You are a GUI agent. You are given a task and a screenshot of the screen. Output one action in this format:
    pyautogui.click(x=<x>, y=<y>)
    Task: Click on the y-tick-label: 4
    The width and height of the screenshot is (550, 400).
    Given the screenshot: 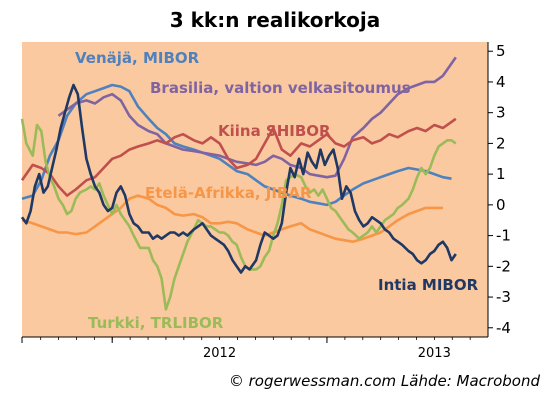 What is the action you would take?
    pyautogui.click(x=501, y=82)
    